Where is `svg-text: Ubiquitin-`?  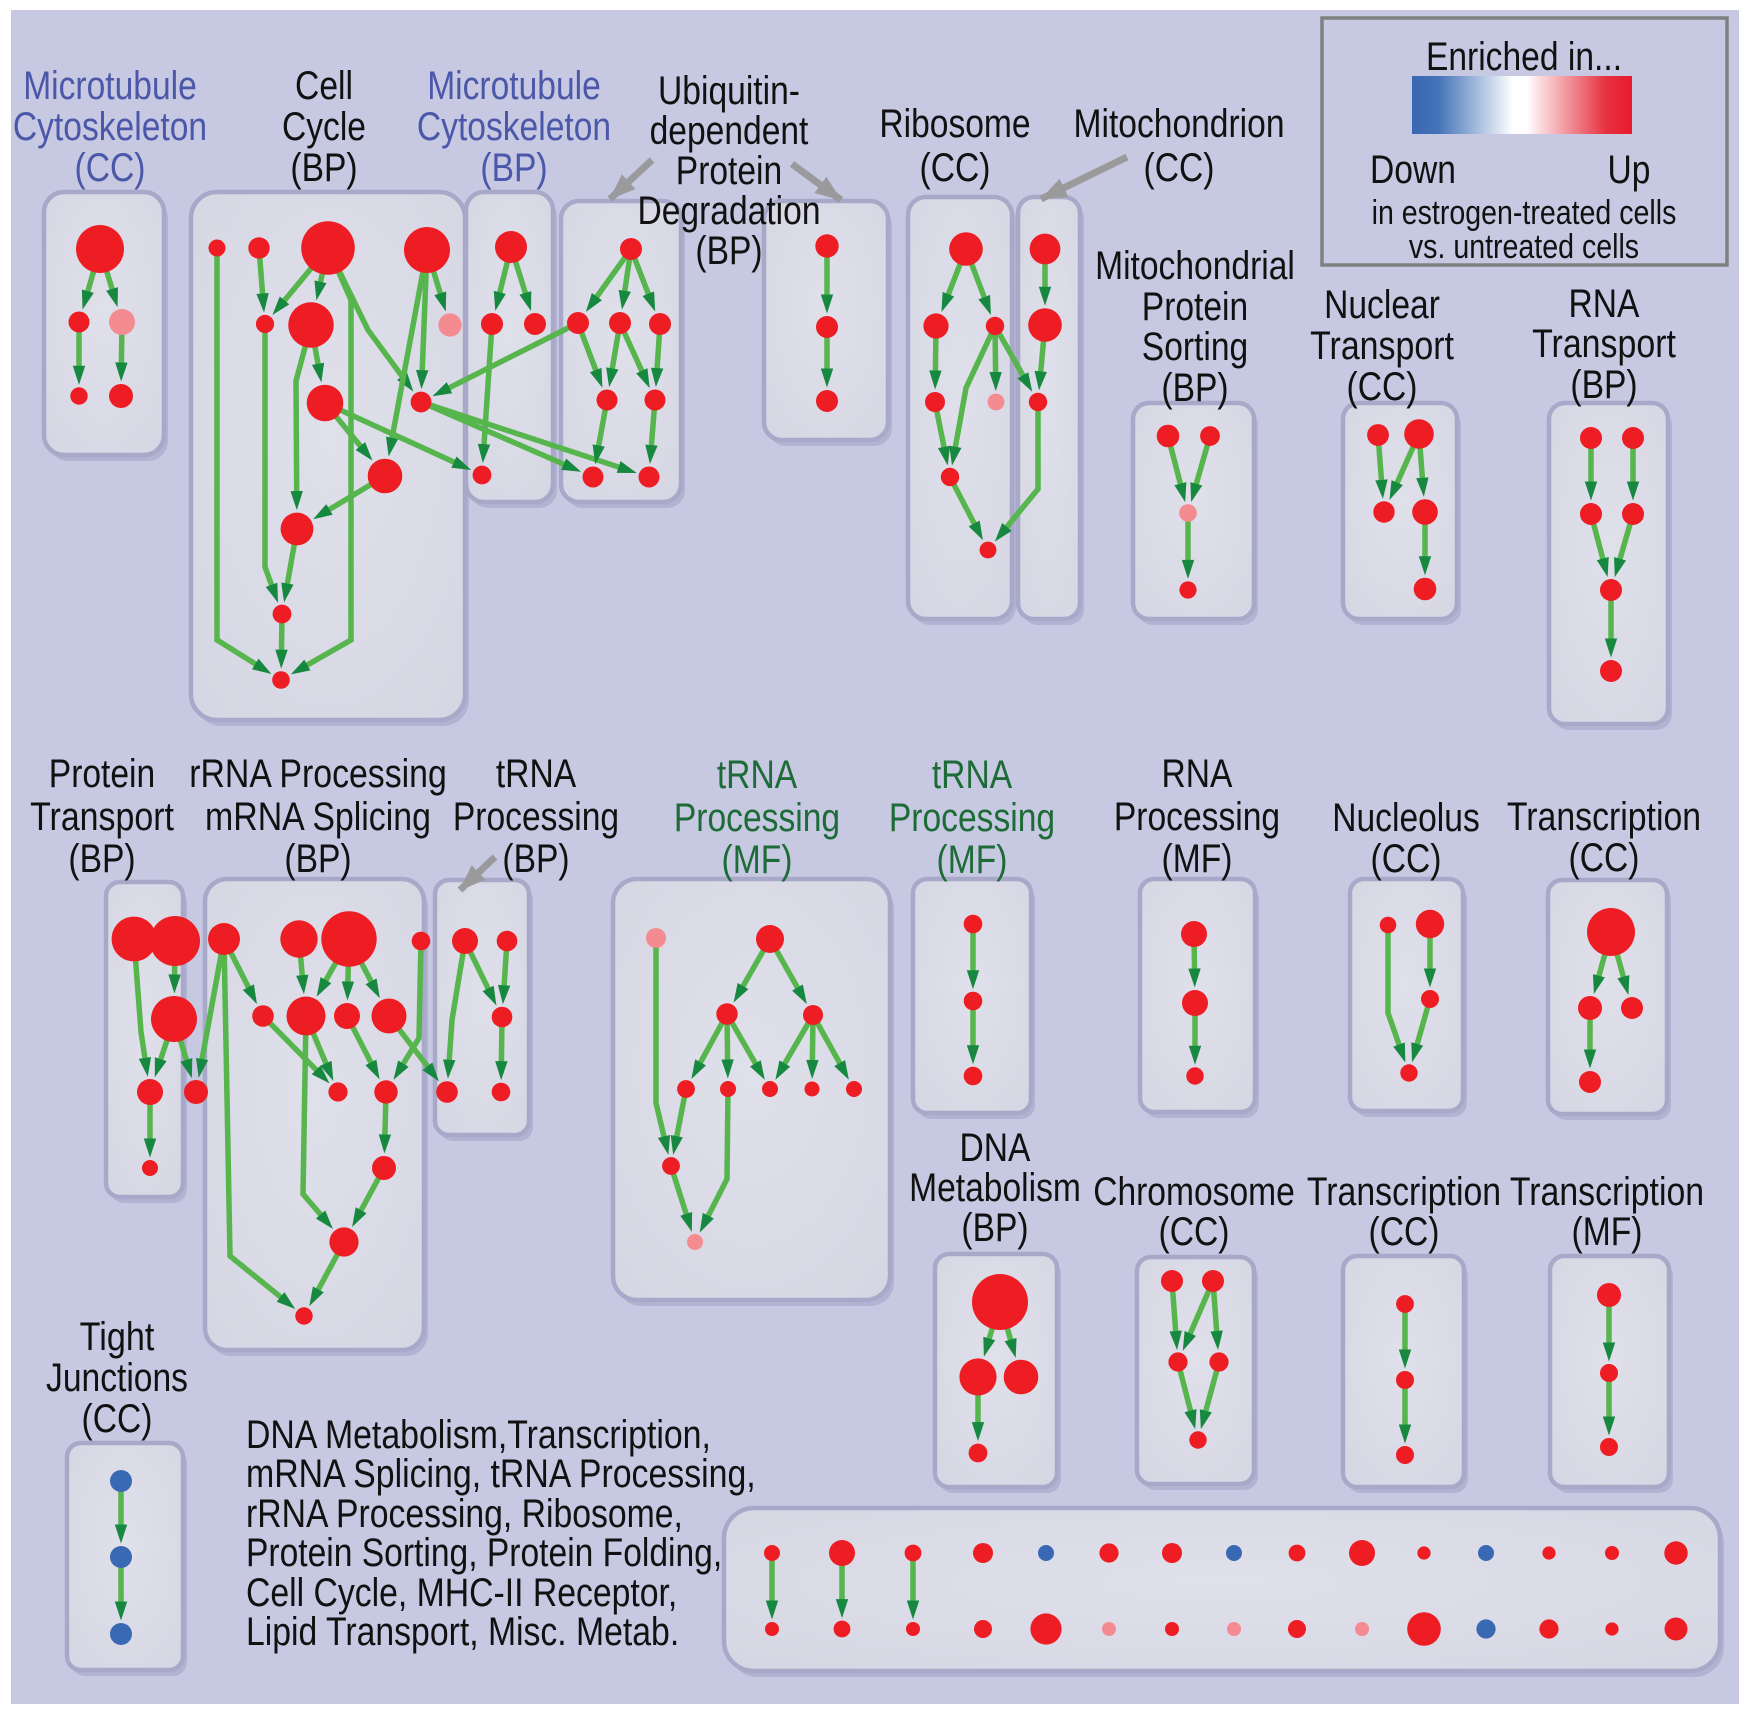
svg-text: Ubiquitin- is located at coordinates (729, 91).